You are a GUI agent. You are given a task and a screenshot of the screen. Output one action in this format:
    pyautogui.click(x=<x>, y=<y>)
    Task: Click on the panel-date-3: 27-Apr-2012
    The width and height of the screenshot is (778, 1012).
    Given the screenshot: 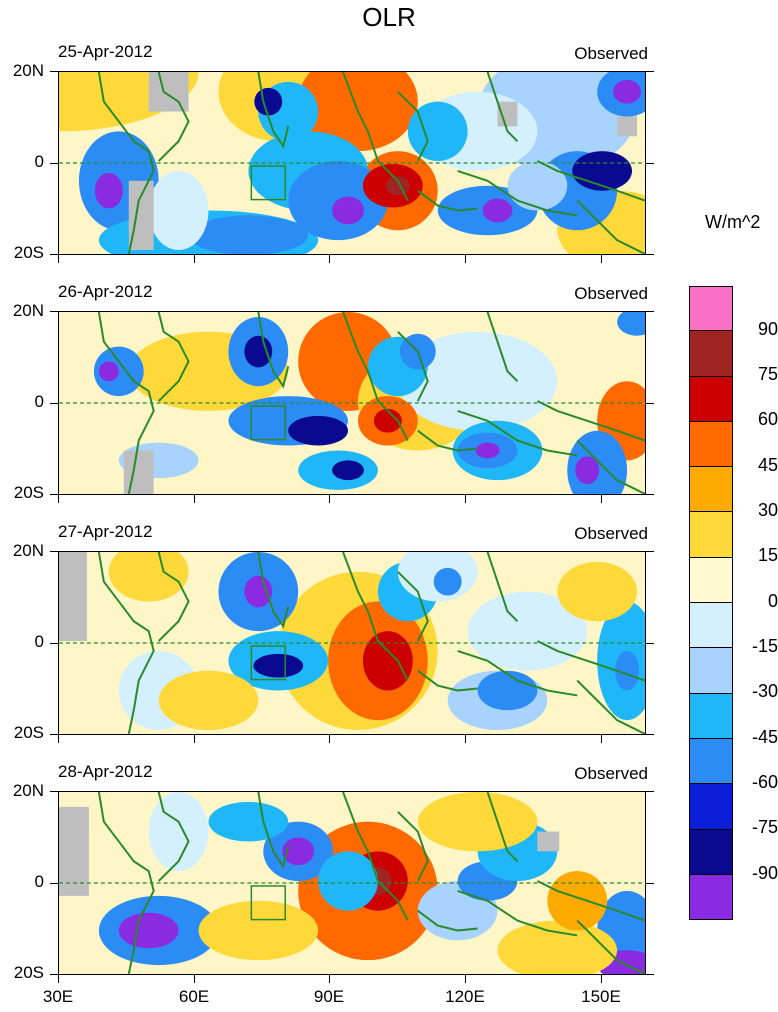 What is the action you would take?
    pyautogui.click(x=105, y=531)
    